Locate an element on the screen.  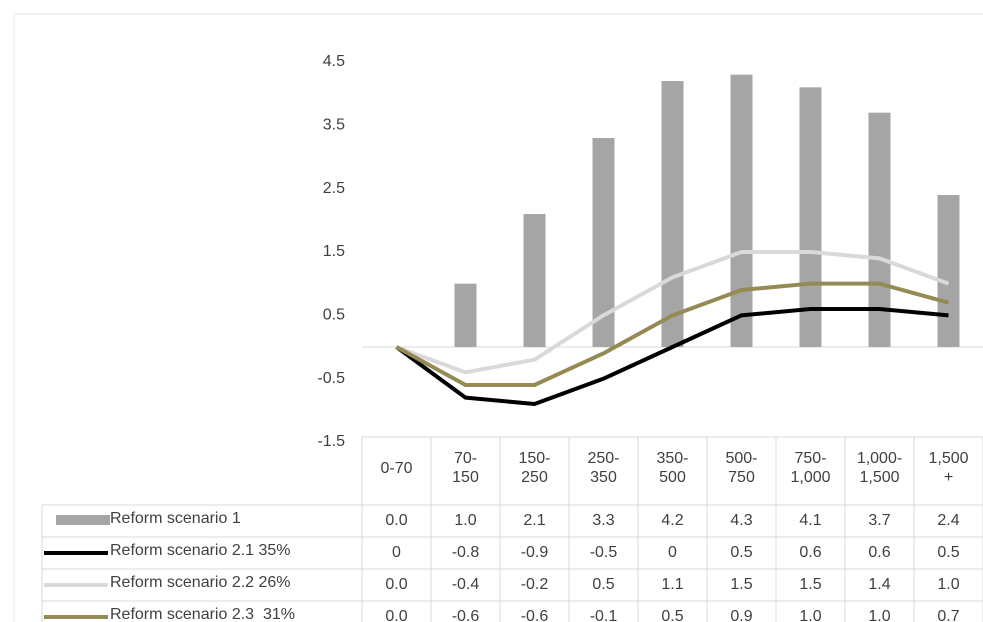
table-value: -0.5 is located at coordinates (603, 552).